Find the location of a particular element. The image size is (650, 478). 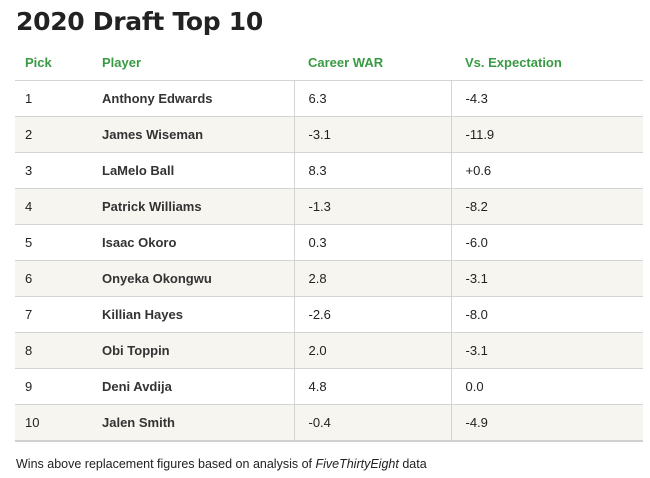

table-row: 7 Killian Hayes -2.6 -8.0 is located at coordinates (329, 314).